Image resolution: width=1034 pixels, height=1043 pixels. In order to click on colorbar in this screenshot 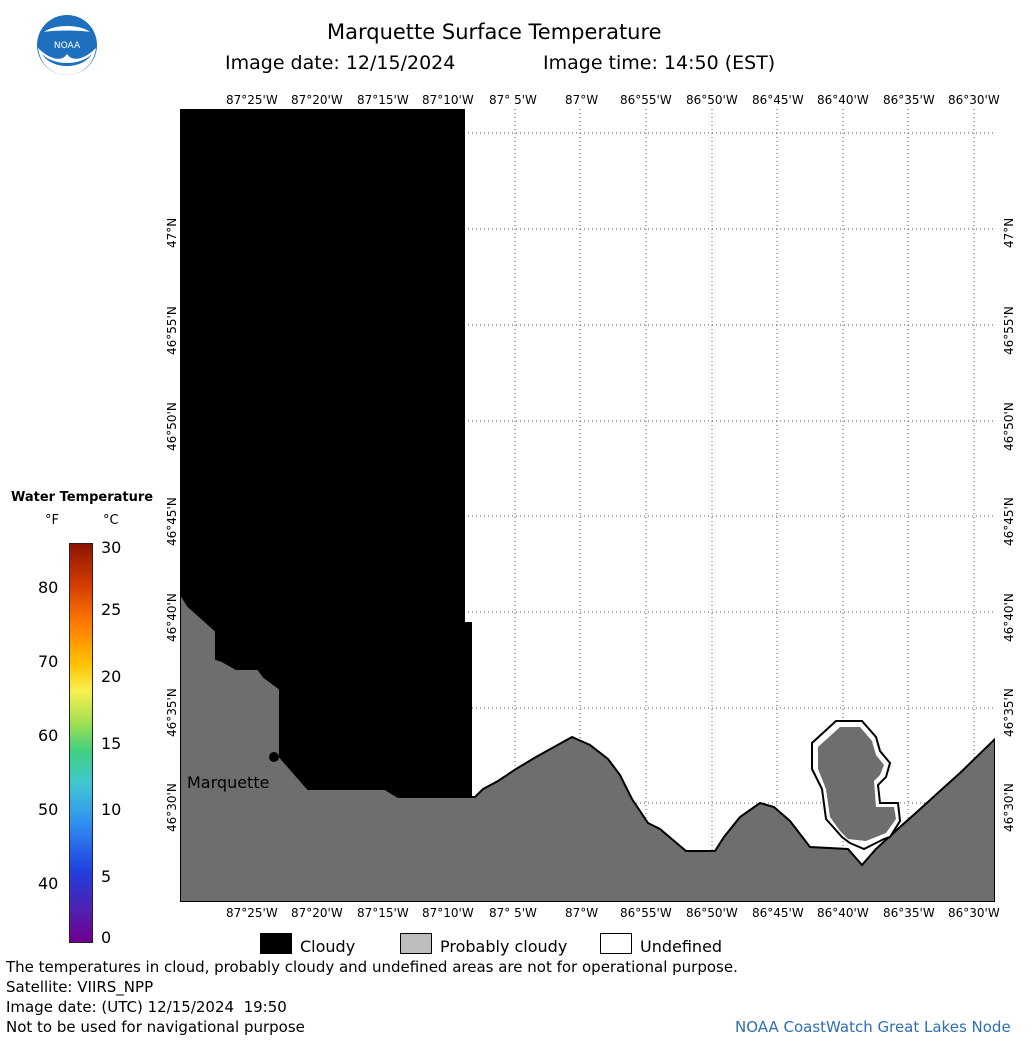, I will do `click(81, 743)`.